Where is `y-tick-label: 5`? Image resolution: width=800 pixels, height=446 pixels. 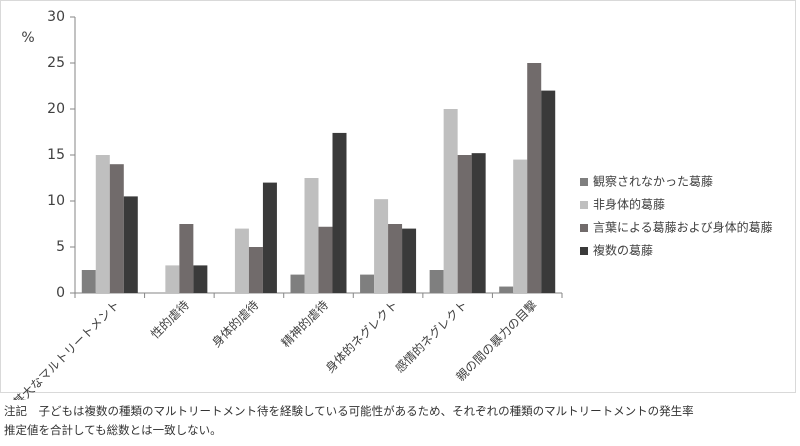
y-tick-label: 5 is located at coordinates (60, 247).